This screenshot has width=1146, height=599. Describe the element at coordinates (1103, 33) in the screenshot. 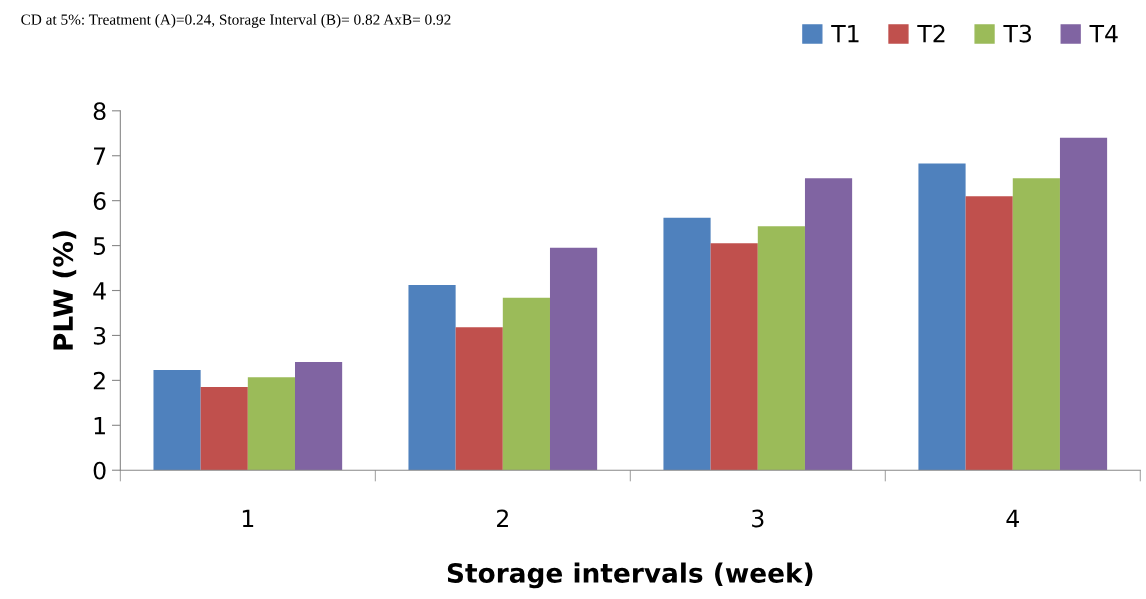

I see `legend-label: T4` at that location.